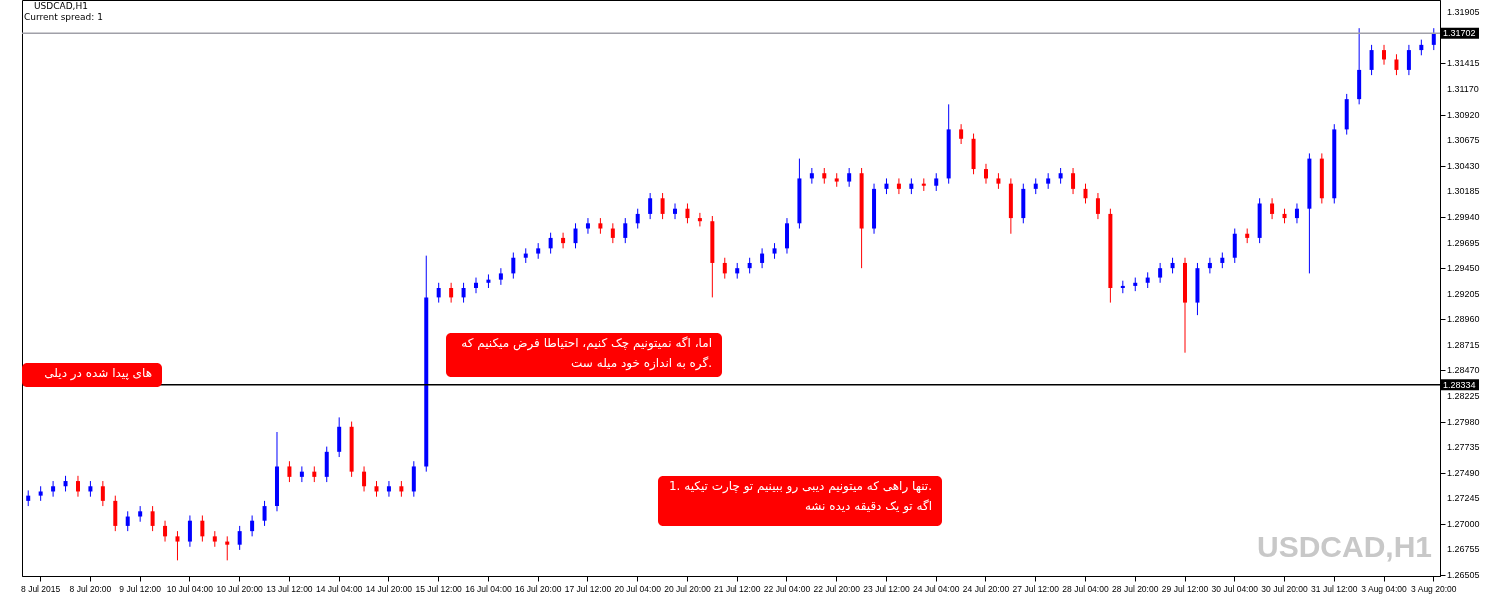  I want to click on annotation: اما، اگه نمیتونیم چک کنیم، احتیاطا فرض میکنیم که گره به اندازه خود میله ست., so click(586, 353).